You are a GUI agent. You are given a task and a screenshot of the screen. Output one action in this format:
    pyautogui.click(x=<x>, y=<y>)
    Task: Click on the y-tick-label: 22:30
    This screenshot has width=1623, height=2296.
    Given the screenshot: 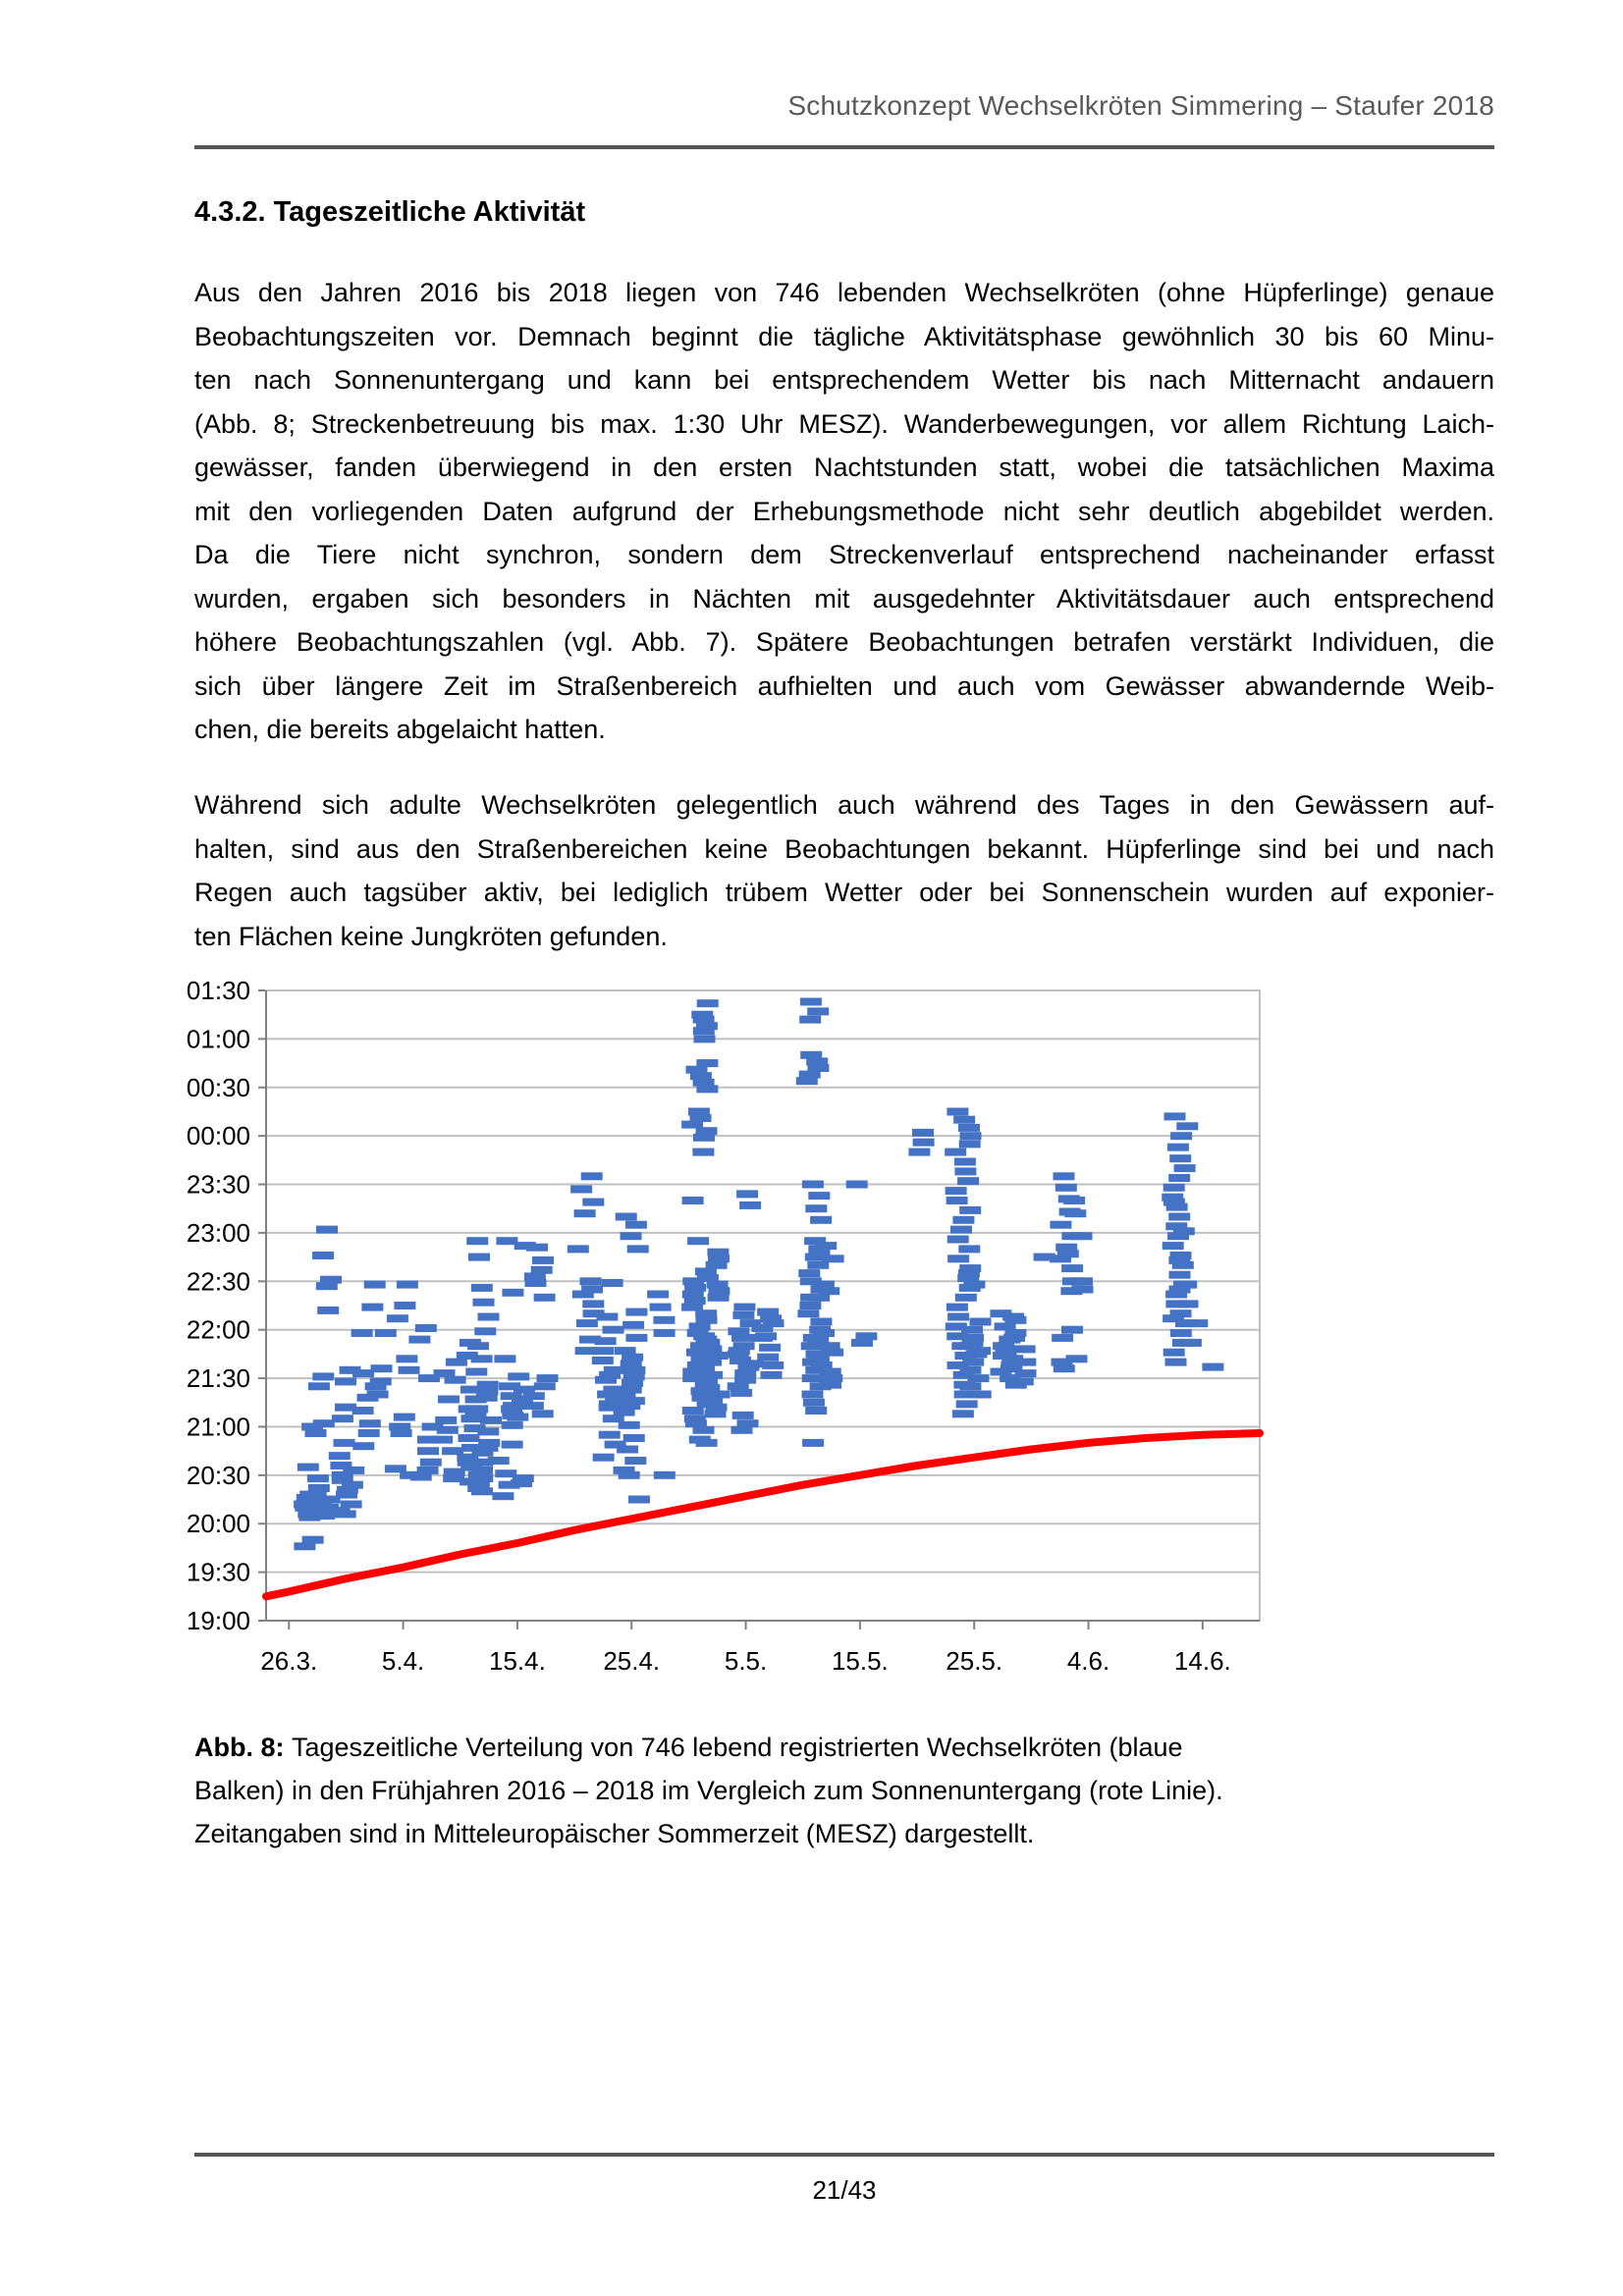 What is the action you would take?
    pyautogui.click(x=219, y=1281)
    